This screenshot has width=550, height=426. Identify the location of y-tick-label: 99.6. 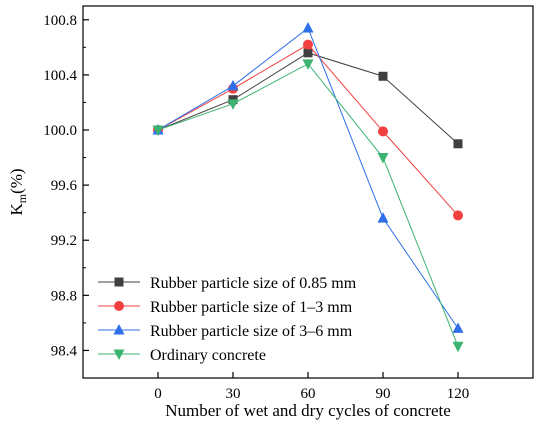
(64, 186).